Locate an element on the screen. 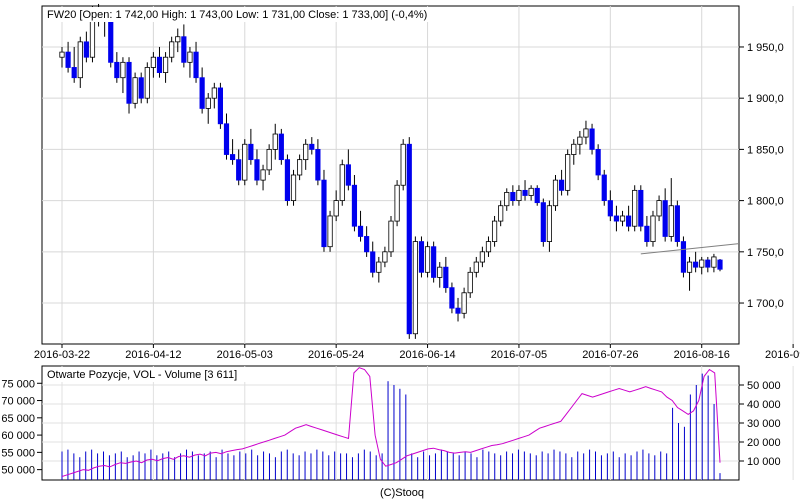 The width and height of the screenshot is (800, 500). volume-tick-label: 30 000 is located at coordinates (764, 424).